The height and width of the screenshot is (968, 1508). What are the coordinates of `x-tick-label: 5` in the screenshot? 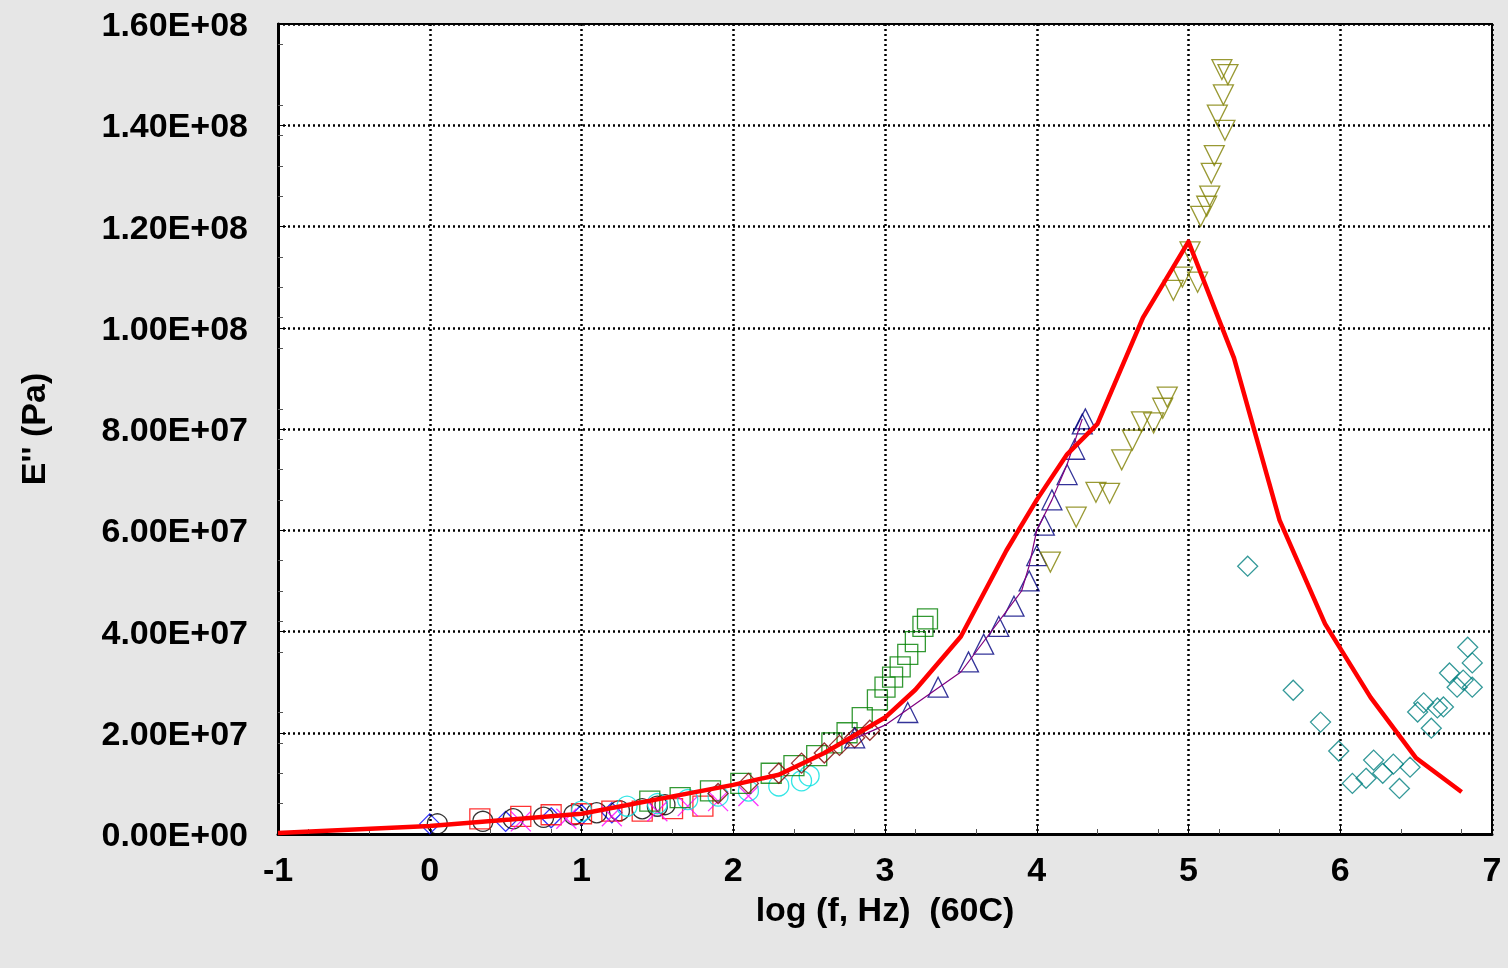 It's located at (1188, 869).